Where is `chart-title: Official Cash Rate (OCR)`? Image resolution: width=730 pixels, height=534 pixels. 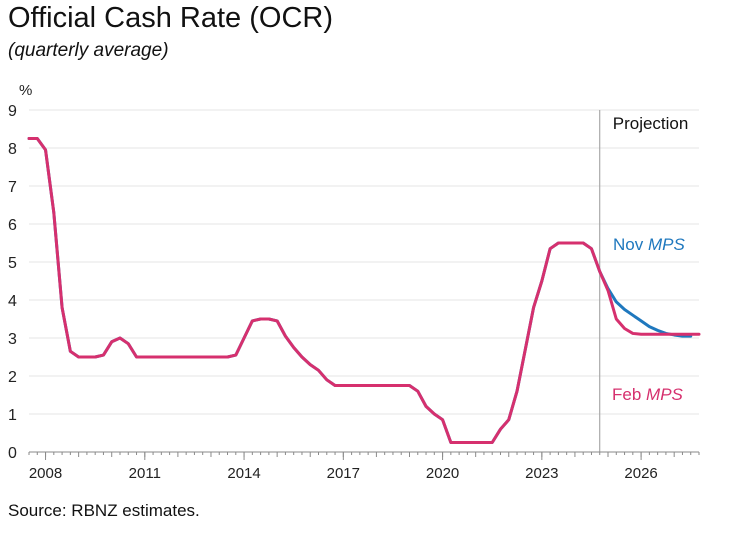 chart-title: Official Cash Rate (OCR) is located at coordinates (170, 18).